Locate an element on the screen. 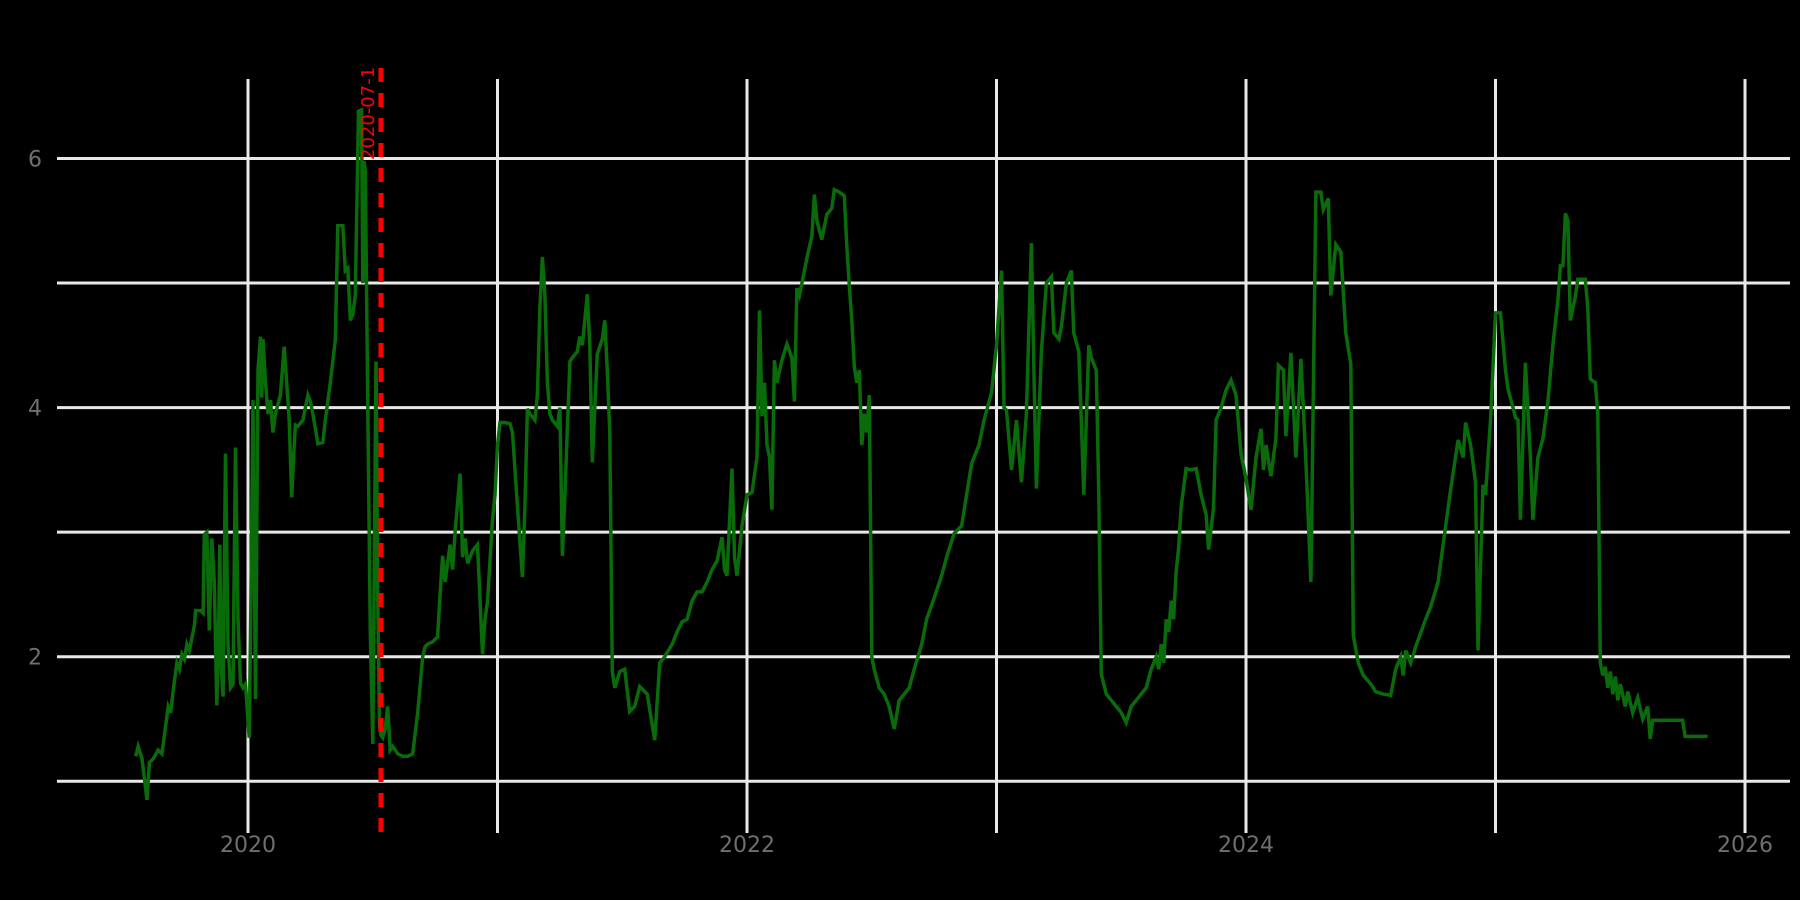 This screenshot has height=900, width=1800. event-date-label: 2020-07-1 is located at coordinates (368, 113).